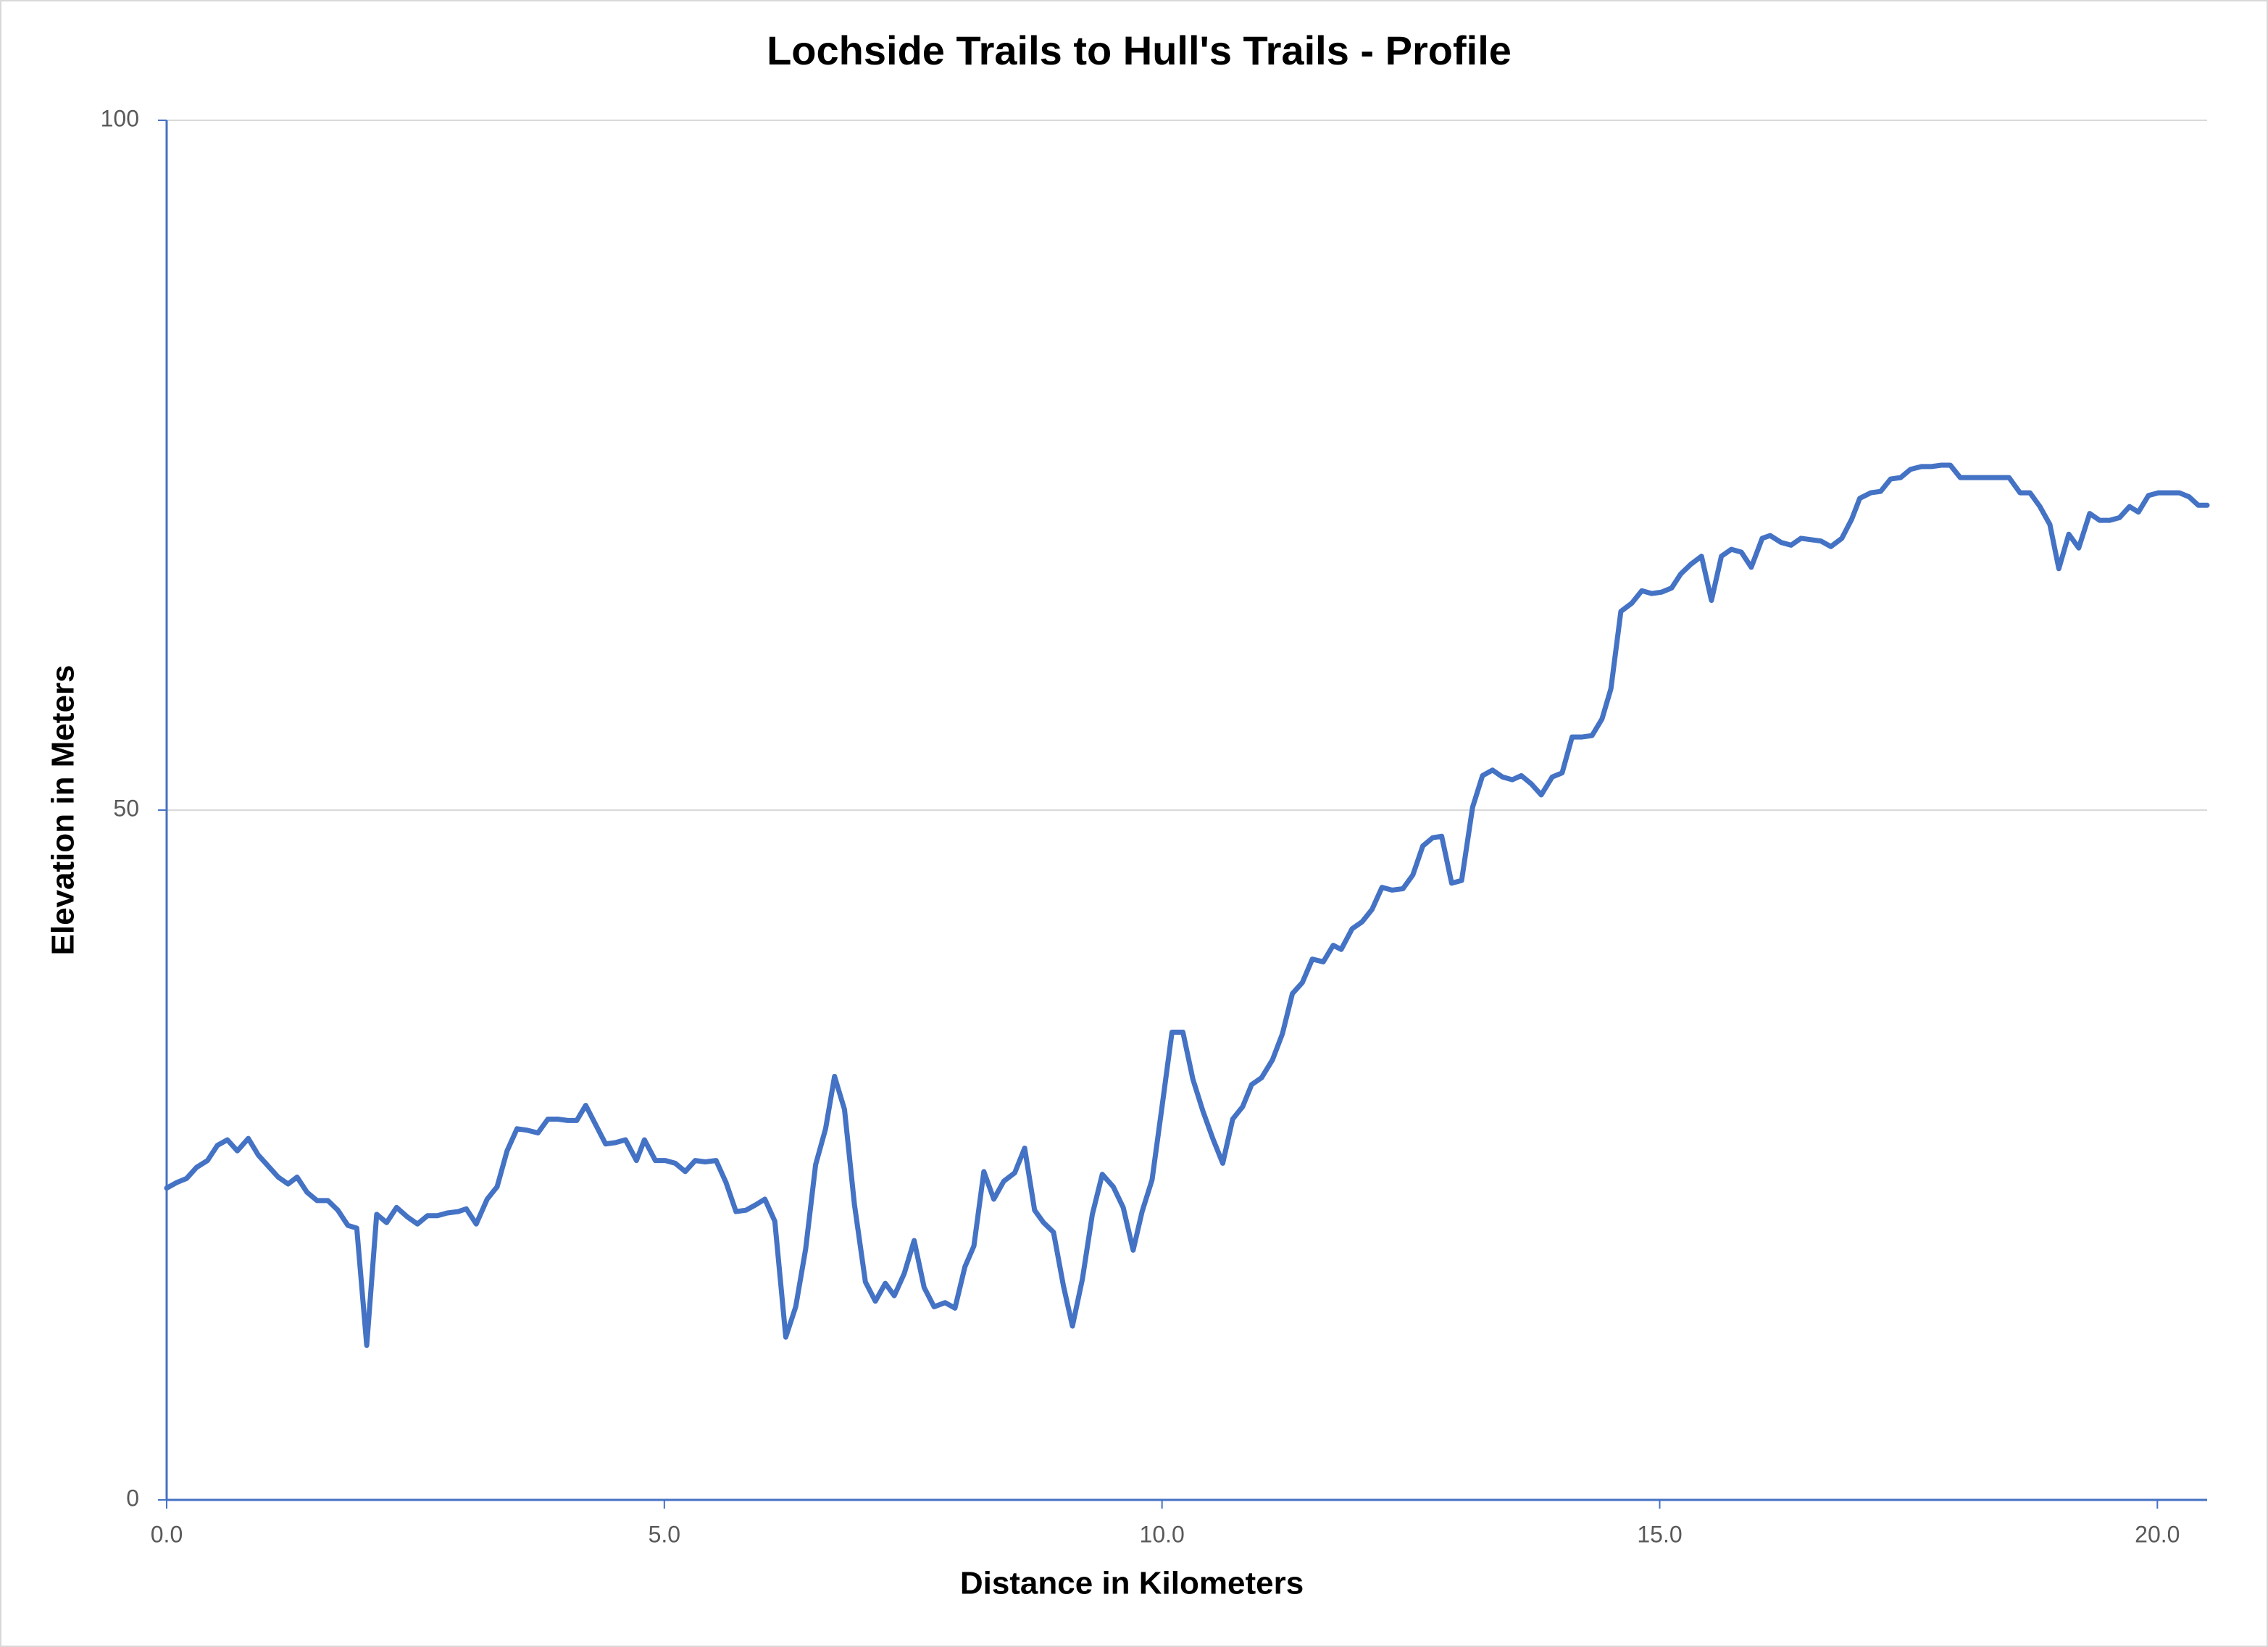  I want to click on y-tick-label: 100, so click(120, 118).